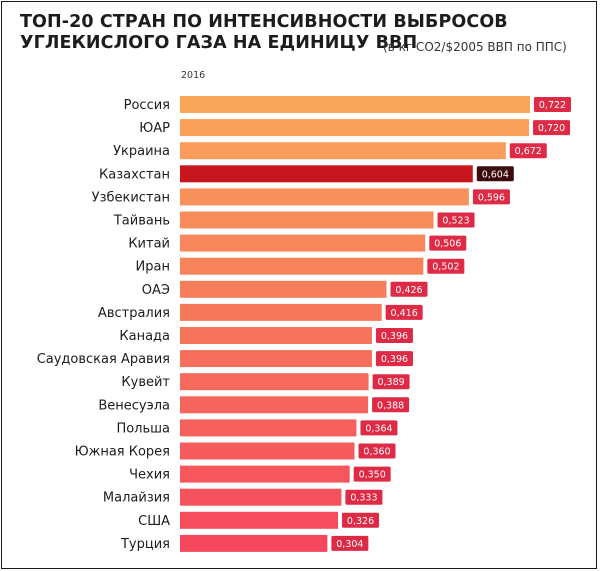 This screenshot has width=600, height=571. Describe the element at coordinates (147, 105) in the screenshot. I see `category-label: Россия` at that location.